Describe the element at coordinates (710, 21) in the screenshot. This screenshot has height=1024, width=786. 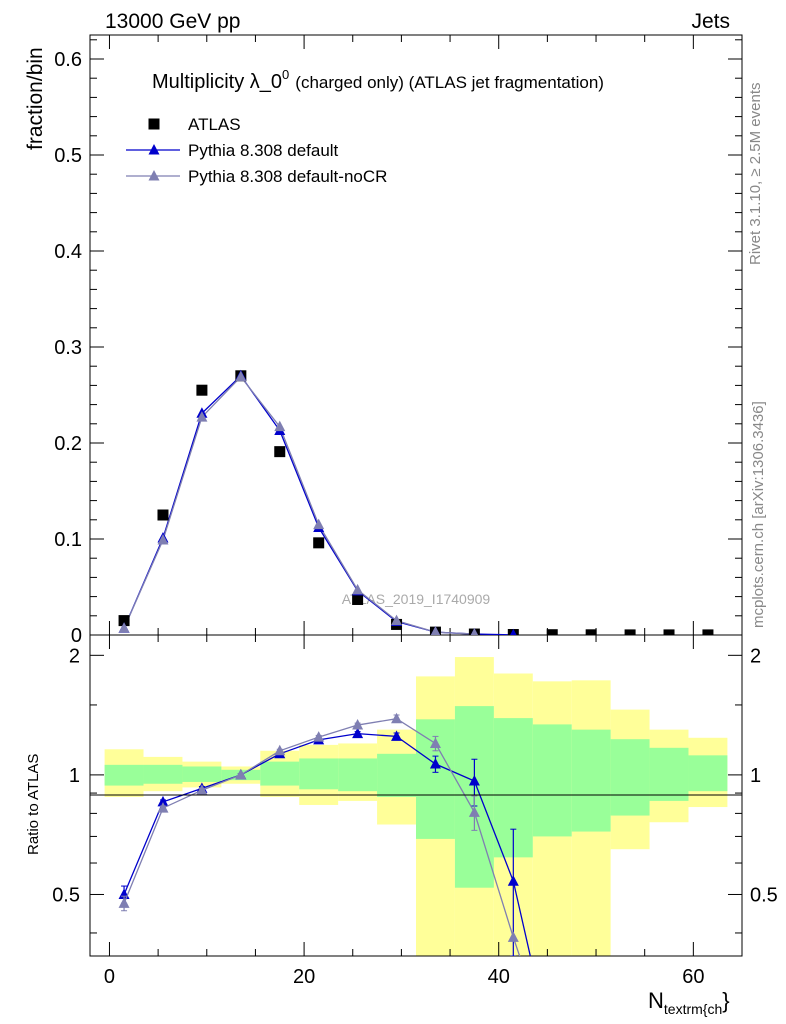
I see `header-process: Jets` at that location.